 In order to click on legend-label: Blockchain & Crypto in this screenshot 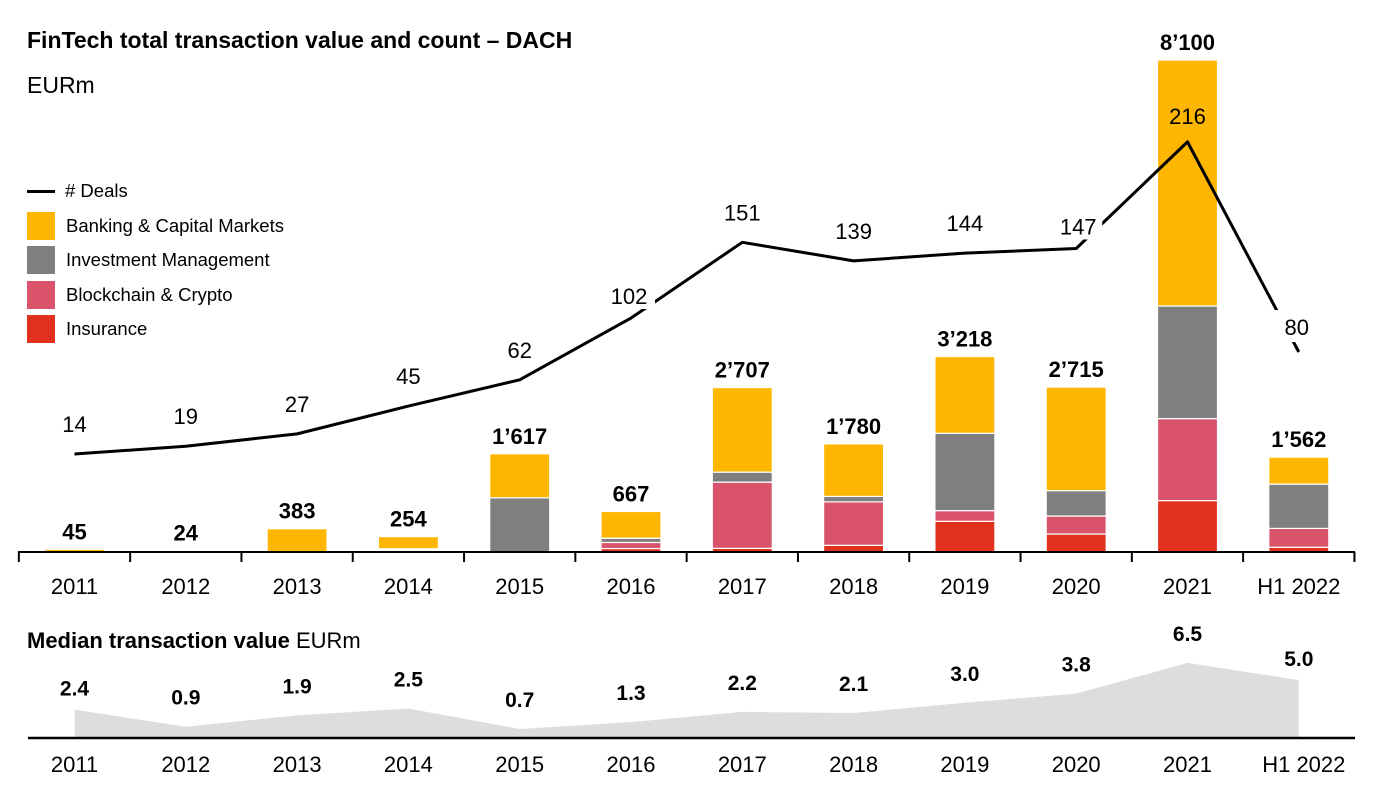, I will do `click(149, 294)`.